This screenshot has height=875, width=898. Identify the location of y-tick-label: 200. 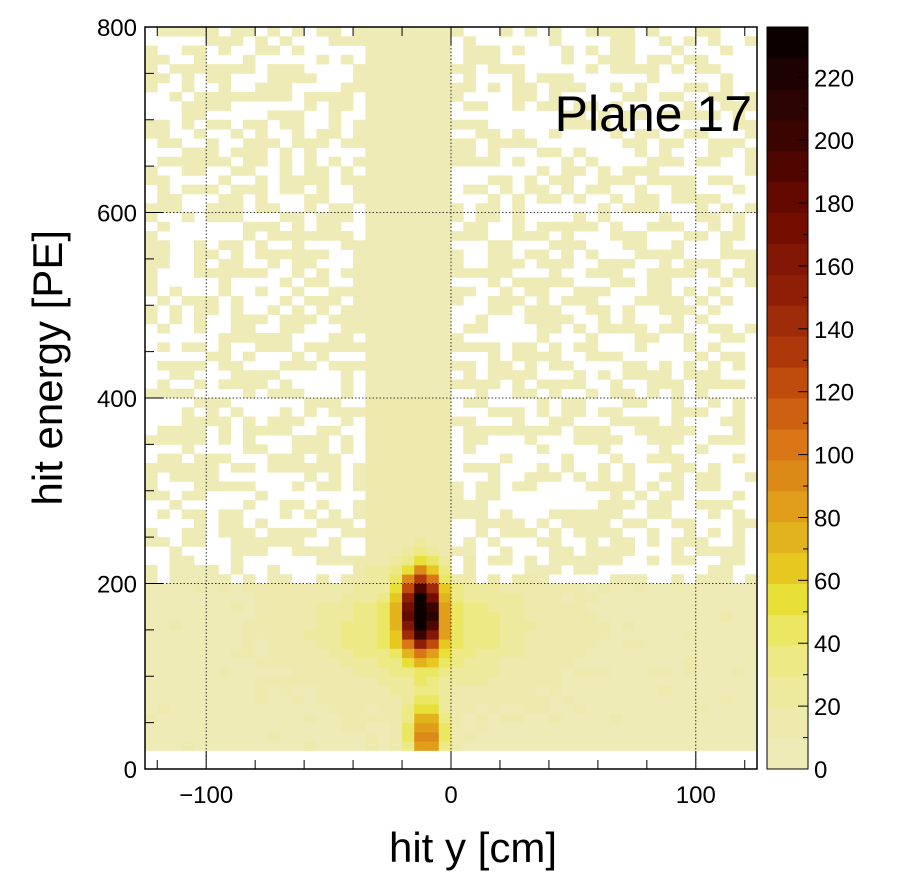
(117, 585).